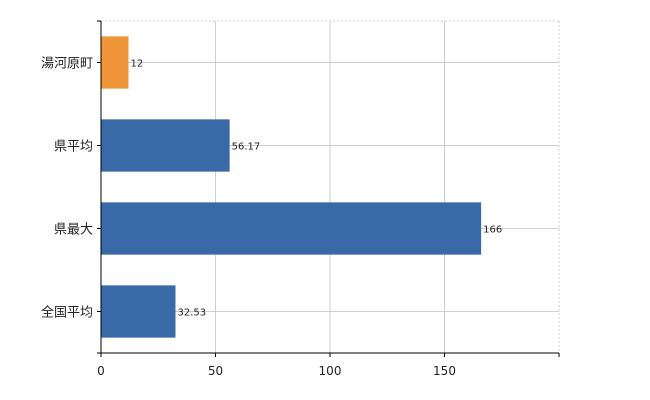 Image resolution: width=650 pixels, height=400 pixels. Describe the element at coordinates (67, 313) in the screenshot. I see `category-label-3: 全国平均` at that location.